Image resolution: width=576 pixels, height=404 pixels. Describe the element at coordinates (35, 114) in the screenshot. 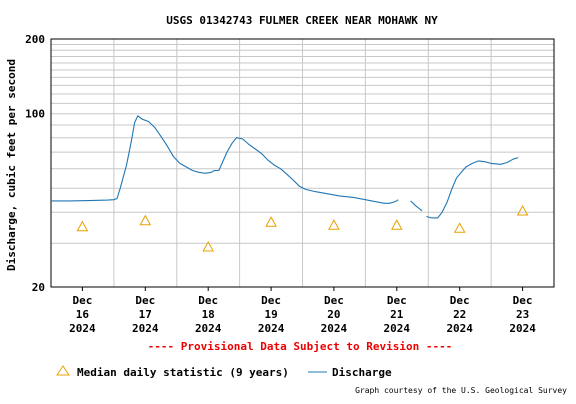

I see `y-tick-label: 100` at that location.